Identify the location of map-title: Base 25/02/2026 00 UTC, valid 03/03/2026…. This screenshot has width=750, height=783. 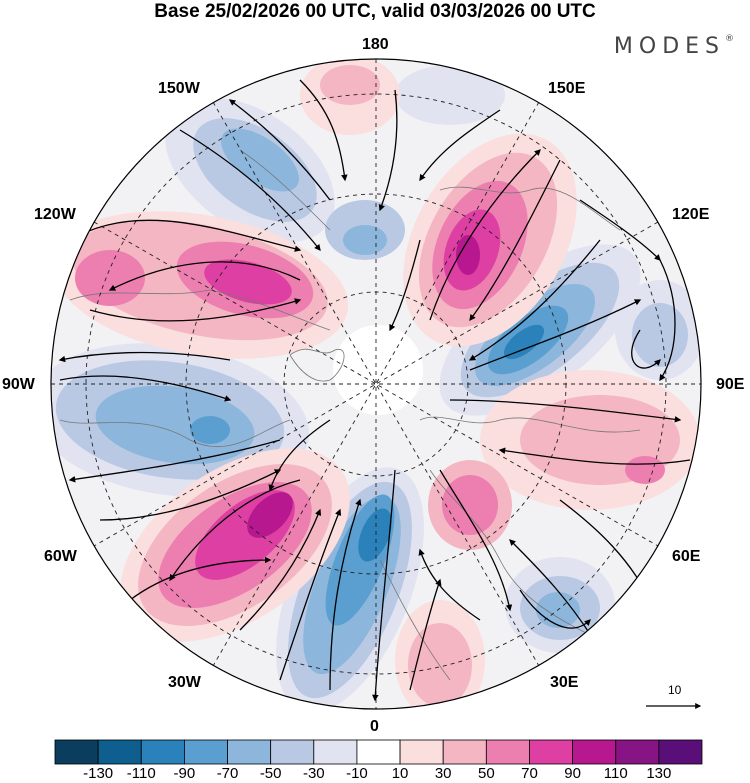
(375, 11).